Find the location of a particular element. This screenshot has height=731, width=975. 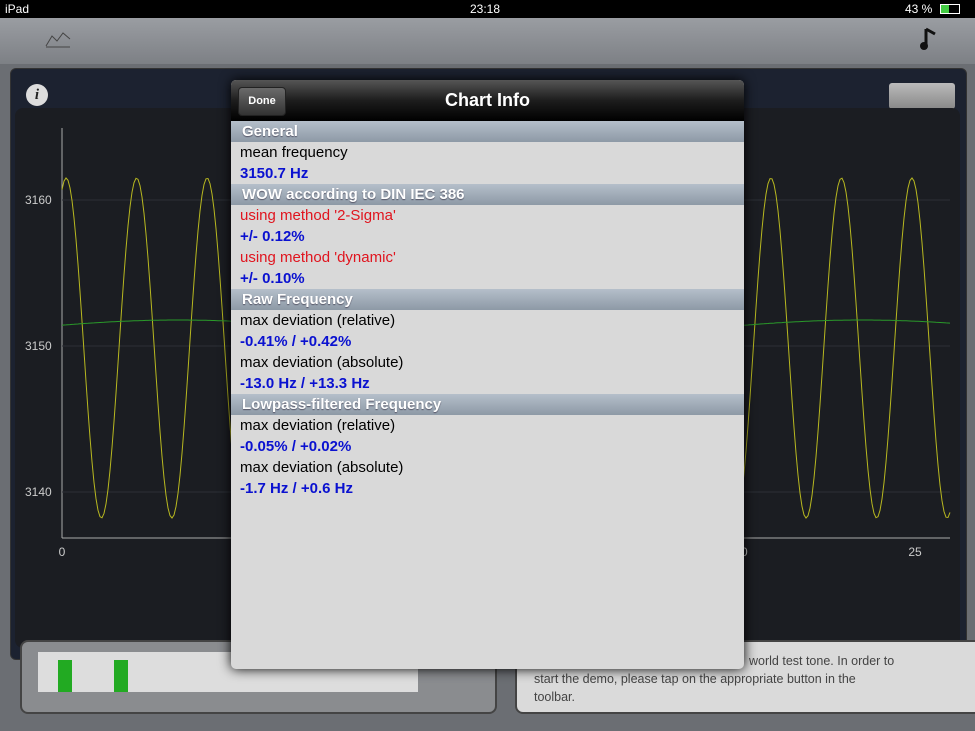

info-label: using method 'dynamic' is located at coordinates (318, 257).